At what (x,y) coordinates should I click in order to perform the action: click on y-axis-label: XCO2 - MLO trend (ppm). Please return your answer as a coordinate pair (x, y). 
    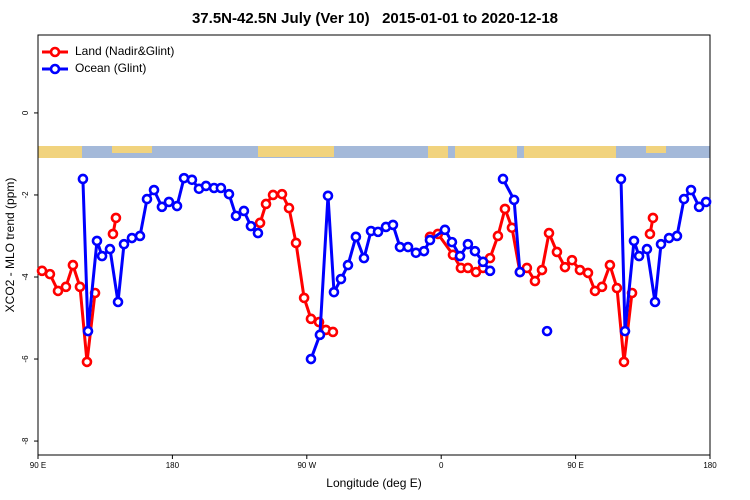
    Looking at the image, I should click on (10, 245).